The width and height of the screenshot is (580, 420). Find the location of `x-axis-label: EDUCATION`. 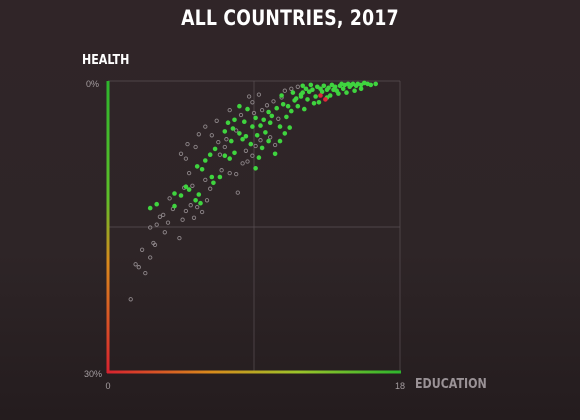

x-axis-label: EDUCATION is located at coordinates (451, 384).